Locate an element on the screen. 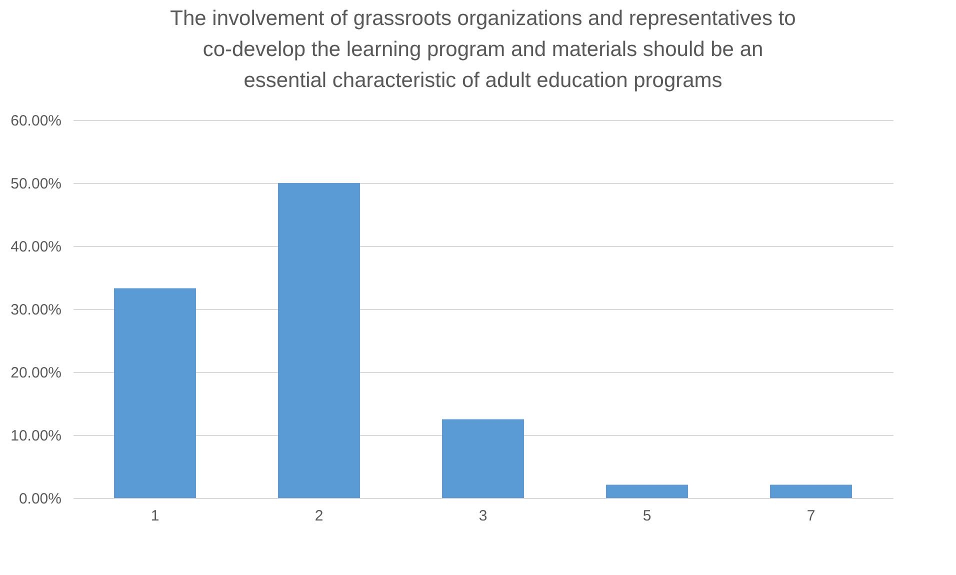 The height and width of the screenshot is (575, 956). x-tick-label: 7 is located at coordinates (811, 516).